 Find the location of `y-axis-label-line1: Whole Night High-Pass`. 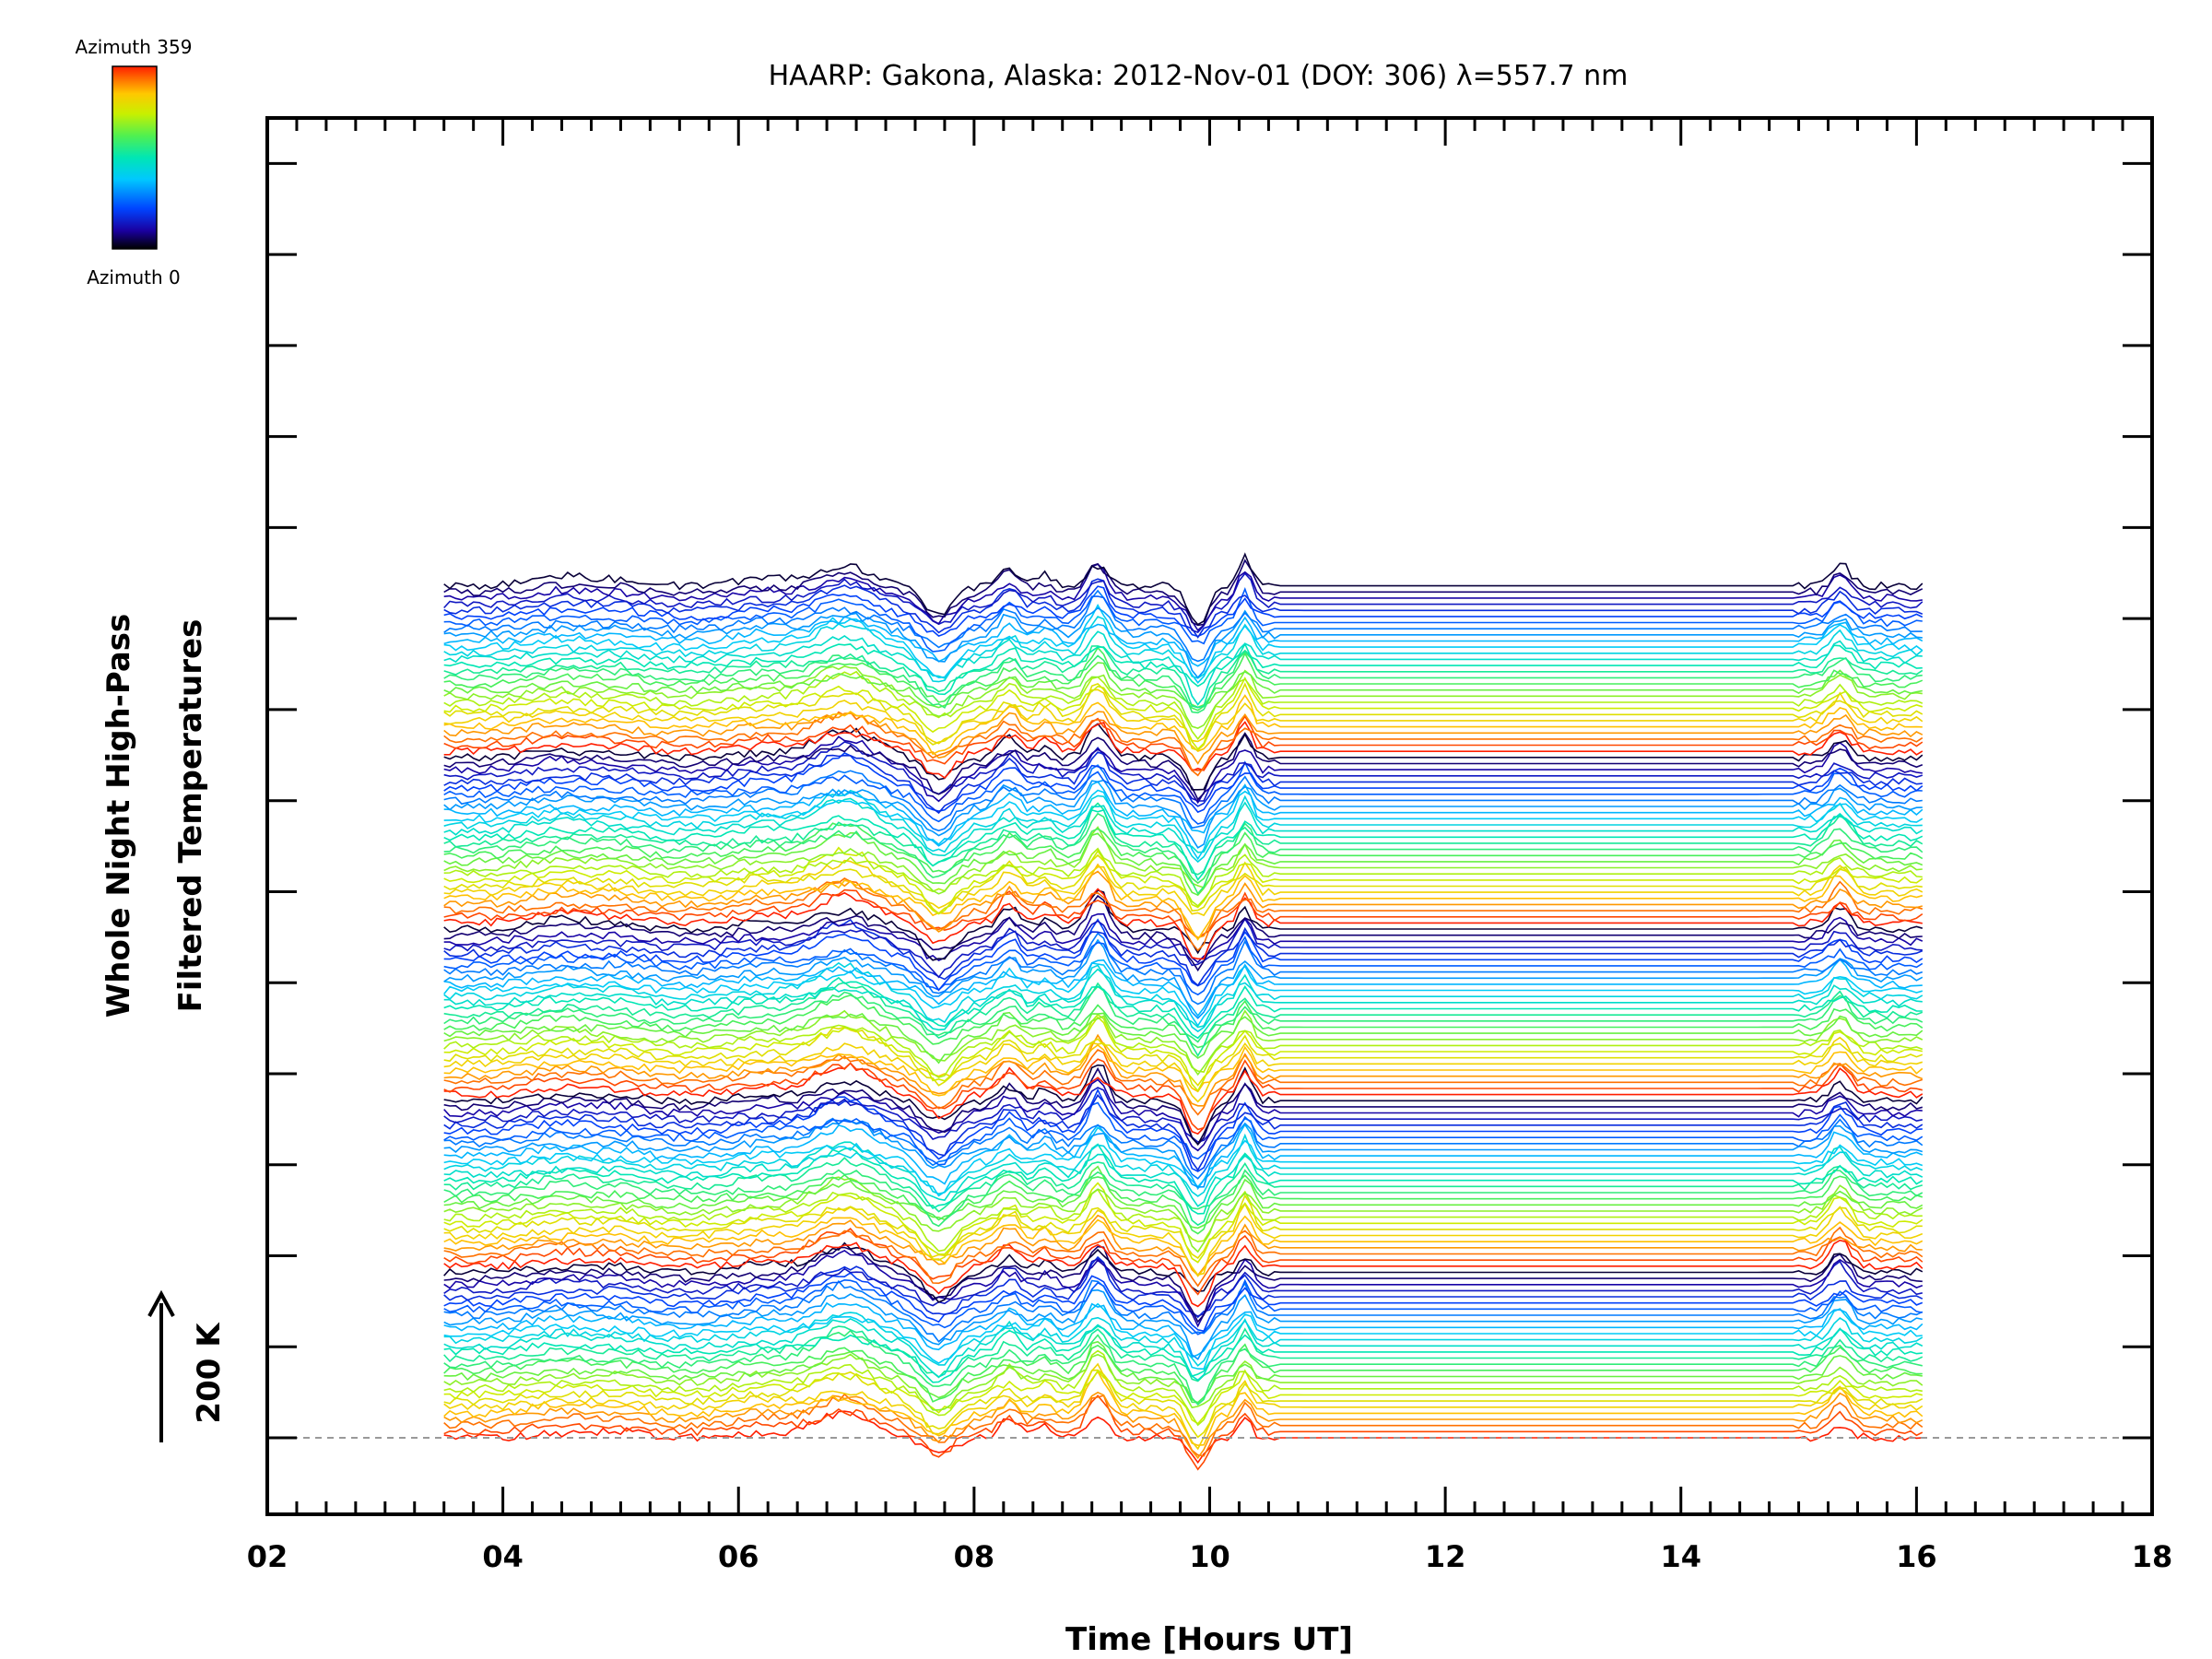

y-axis-label-line1: Whole Night High-Pass is located at coordinates (118, 816).